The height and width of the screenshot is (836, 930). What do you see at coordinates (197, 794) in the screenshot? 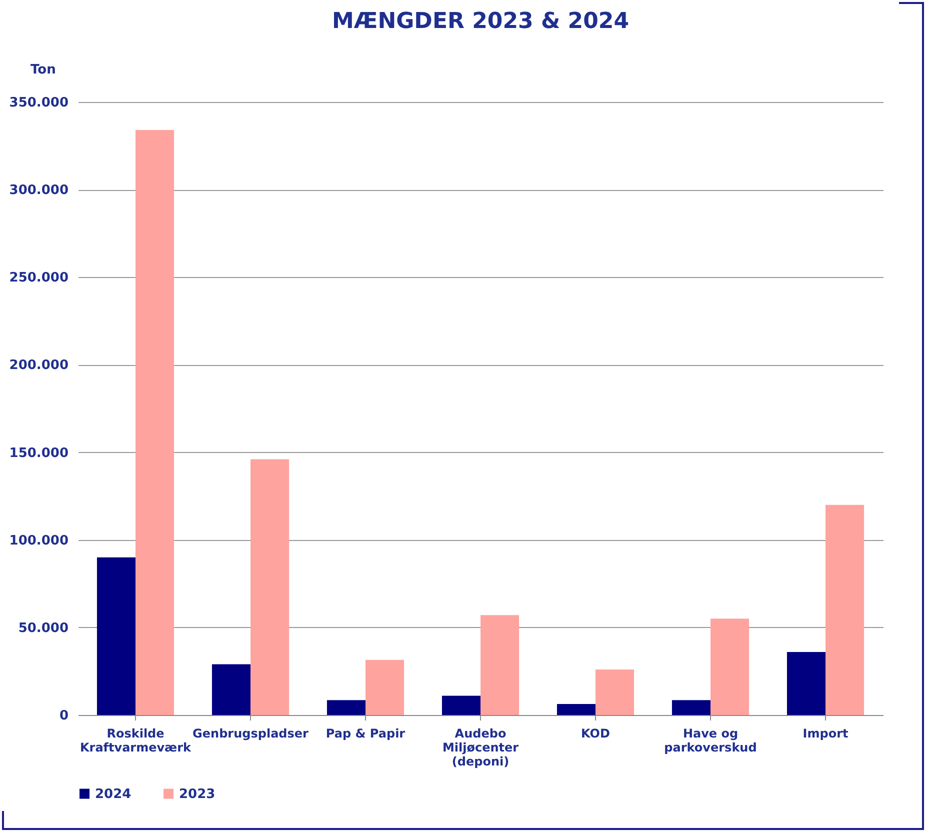
I see `legend-label: 2023` at bounding box center [197, 794].